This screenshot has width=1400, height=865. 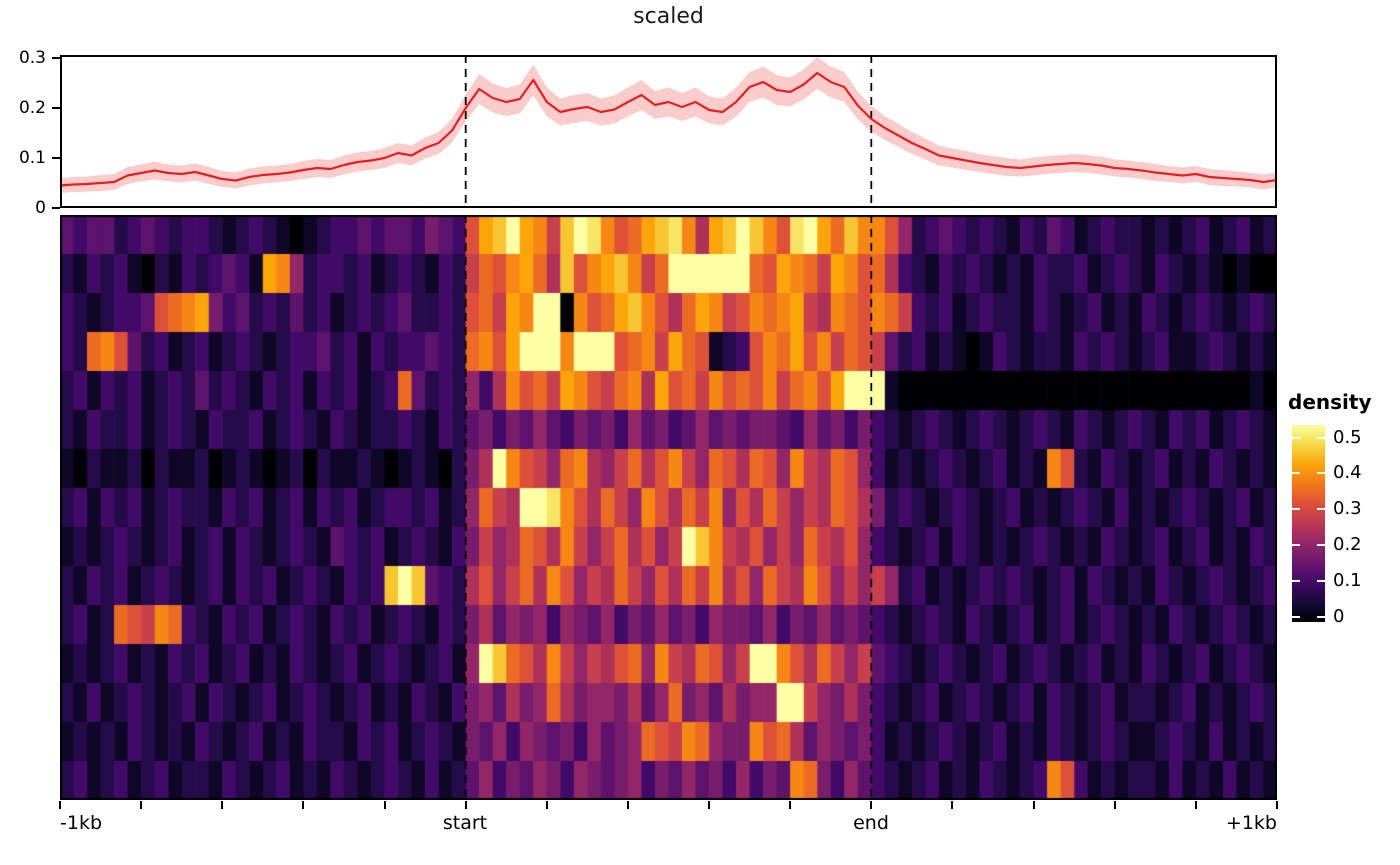 What do you see at coordinates (1347, 473) in the screenshot?
I see `colorbar-tick-label: 0.4` at bounding box center [1347, 473].